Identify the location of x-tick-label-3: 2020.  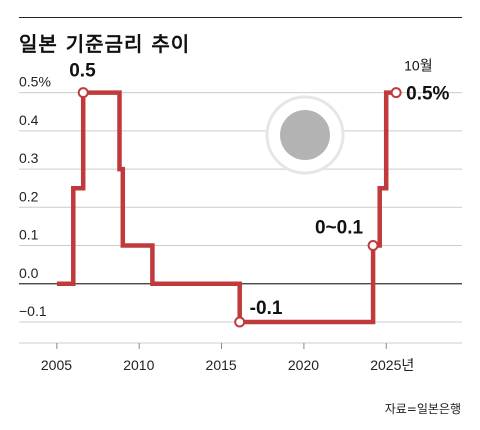
(303, 365).